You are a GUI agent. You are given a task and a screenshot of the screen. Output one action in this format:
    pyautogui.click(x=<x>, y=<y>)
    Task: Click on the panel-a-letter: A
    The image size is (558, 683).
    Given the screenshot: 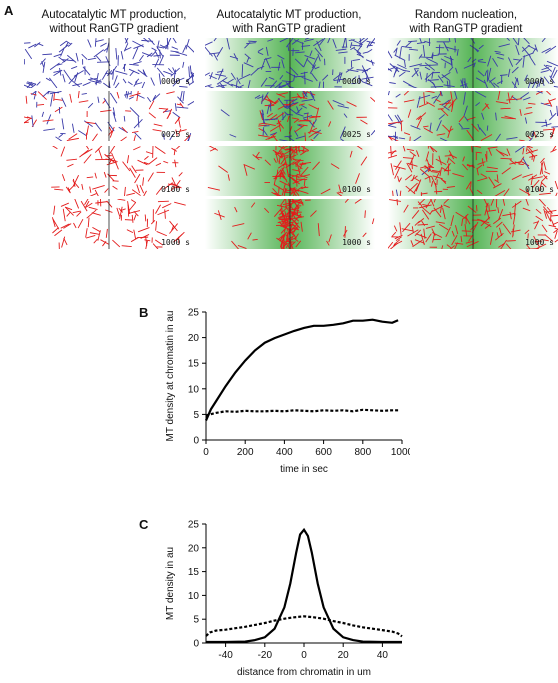 What is the action you would take?
    pyautogui.click(x=9, y=10)
    